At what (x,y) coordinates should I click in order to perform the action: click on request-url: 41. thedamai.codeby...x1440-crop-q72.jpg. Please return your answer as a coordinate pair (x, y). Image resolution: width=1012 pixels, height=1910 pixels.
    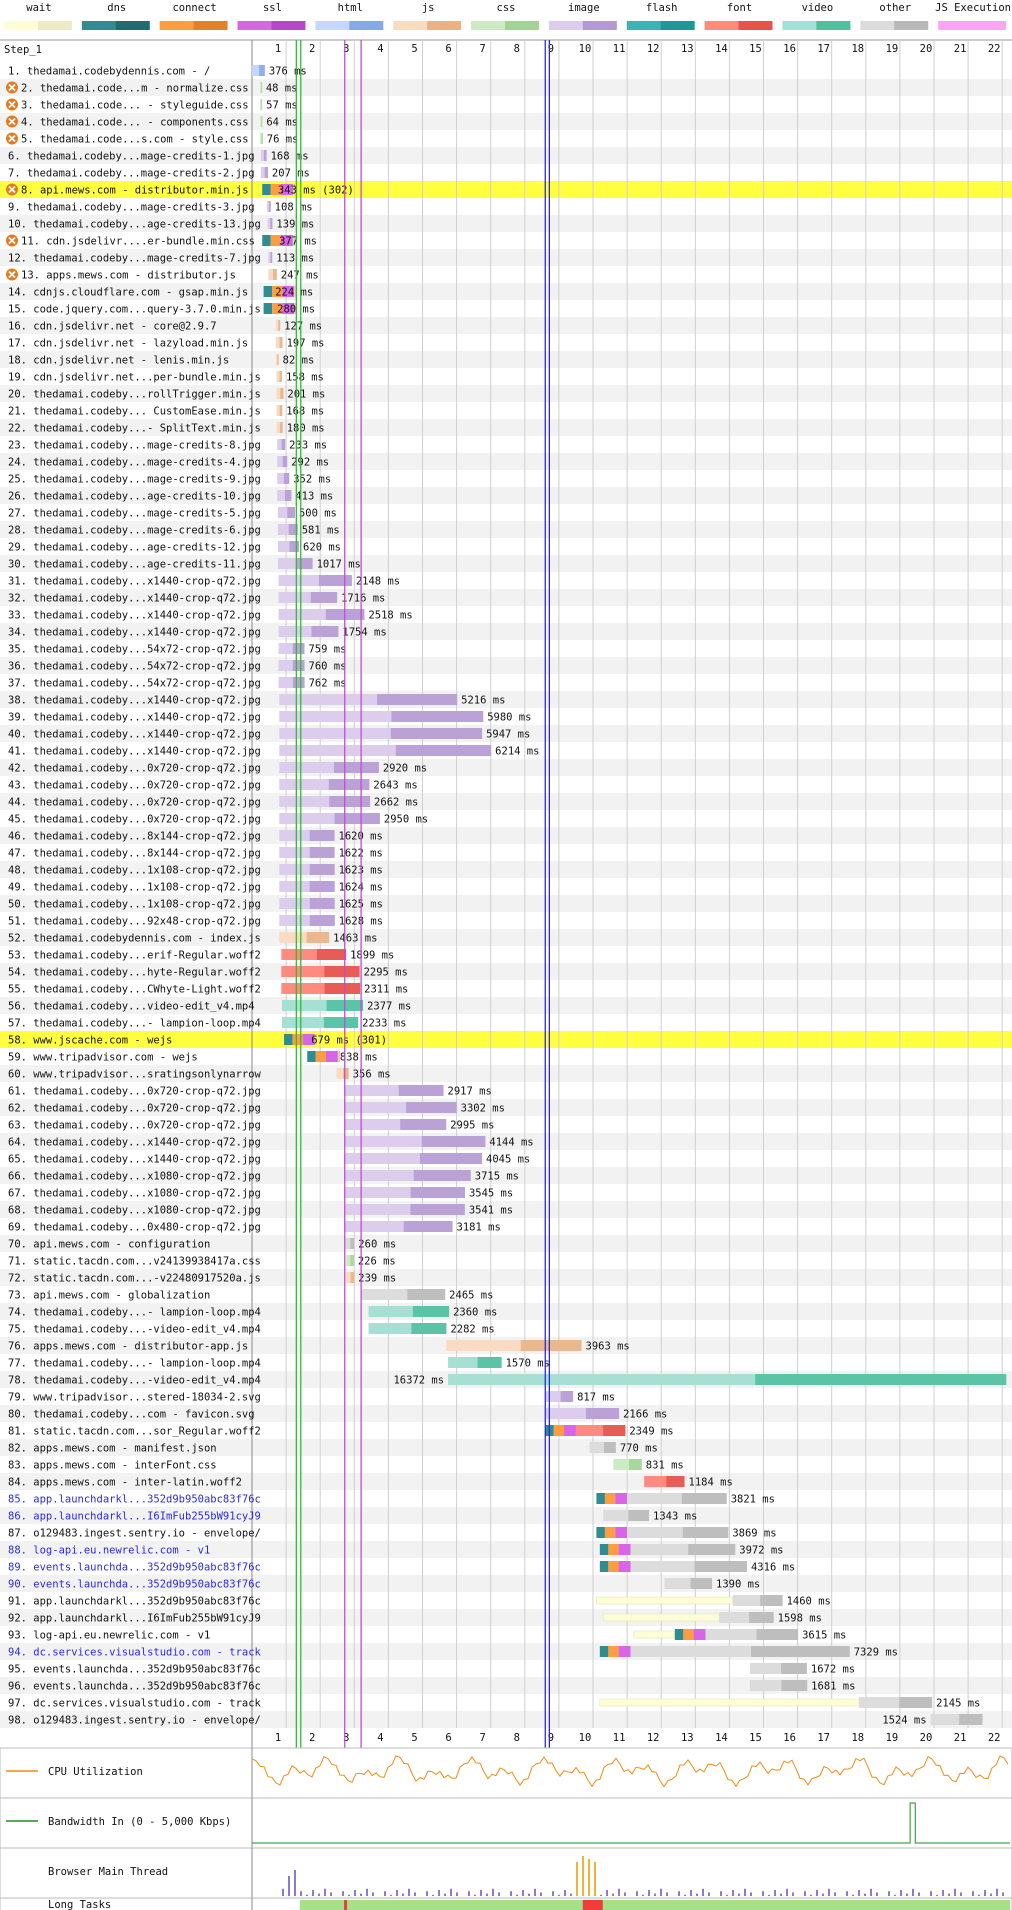
    Looking at the image, I should click on (134, 752).